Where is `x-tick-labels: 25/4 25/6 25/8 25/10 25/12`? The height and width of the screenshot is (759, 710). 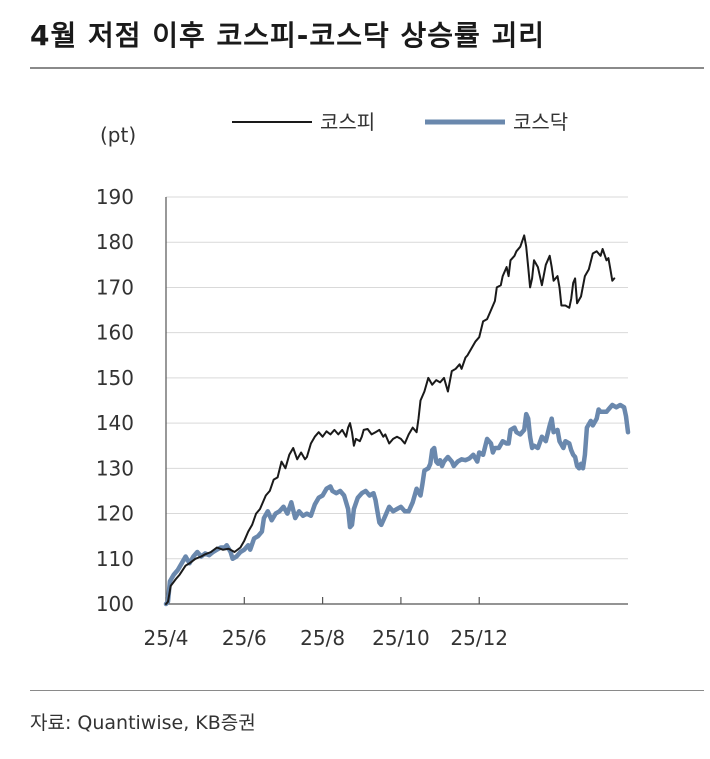
x-tick-labels: 25/4 25/6 25/8 25/10 25/12 is located at coordinates (326, 638).